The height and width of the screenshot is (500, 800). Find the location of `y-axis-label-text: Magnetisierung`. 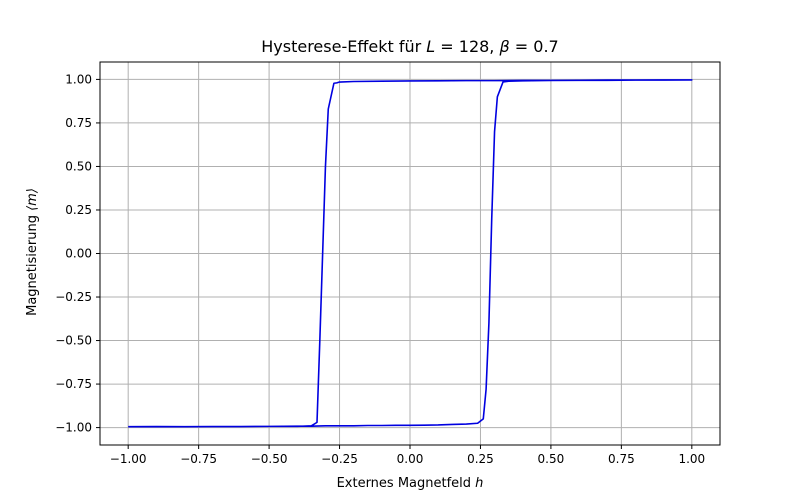

y-axis-label-text: Magnetisierung is located at coordinates (32, 263).